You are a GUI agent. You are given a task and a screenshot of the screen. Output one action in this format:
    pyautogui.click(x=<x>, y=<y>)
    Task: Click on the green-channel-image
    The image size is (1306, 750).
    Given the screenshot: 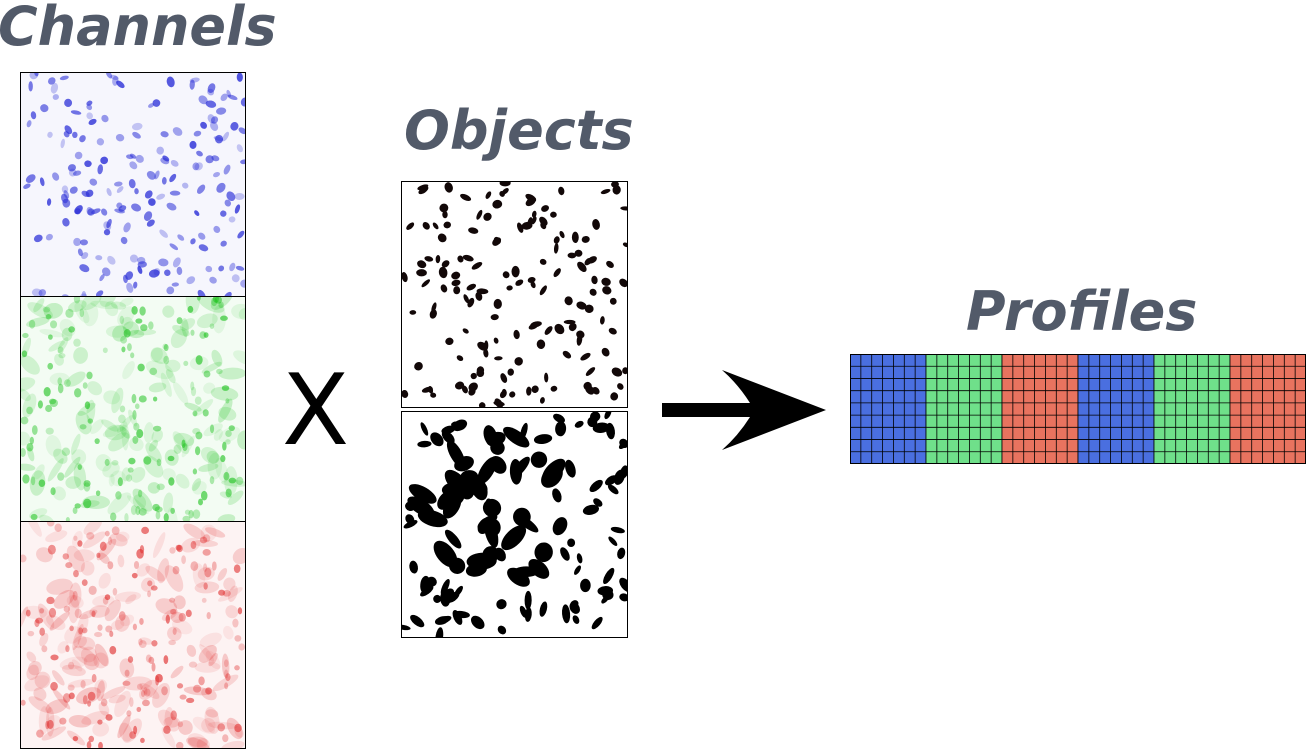 What is the action you would take?
    pyautogui.click(x=133, y=409)
    